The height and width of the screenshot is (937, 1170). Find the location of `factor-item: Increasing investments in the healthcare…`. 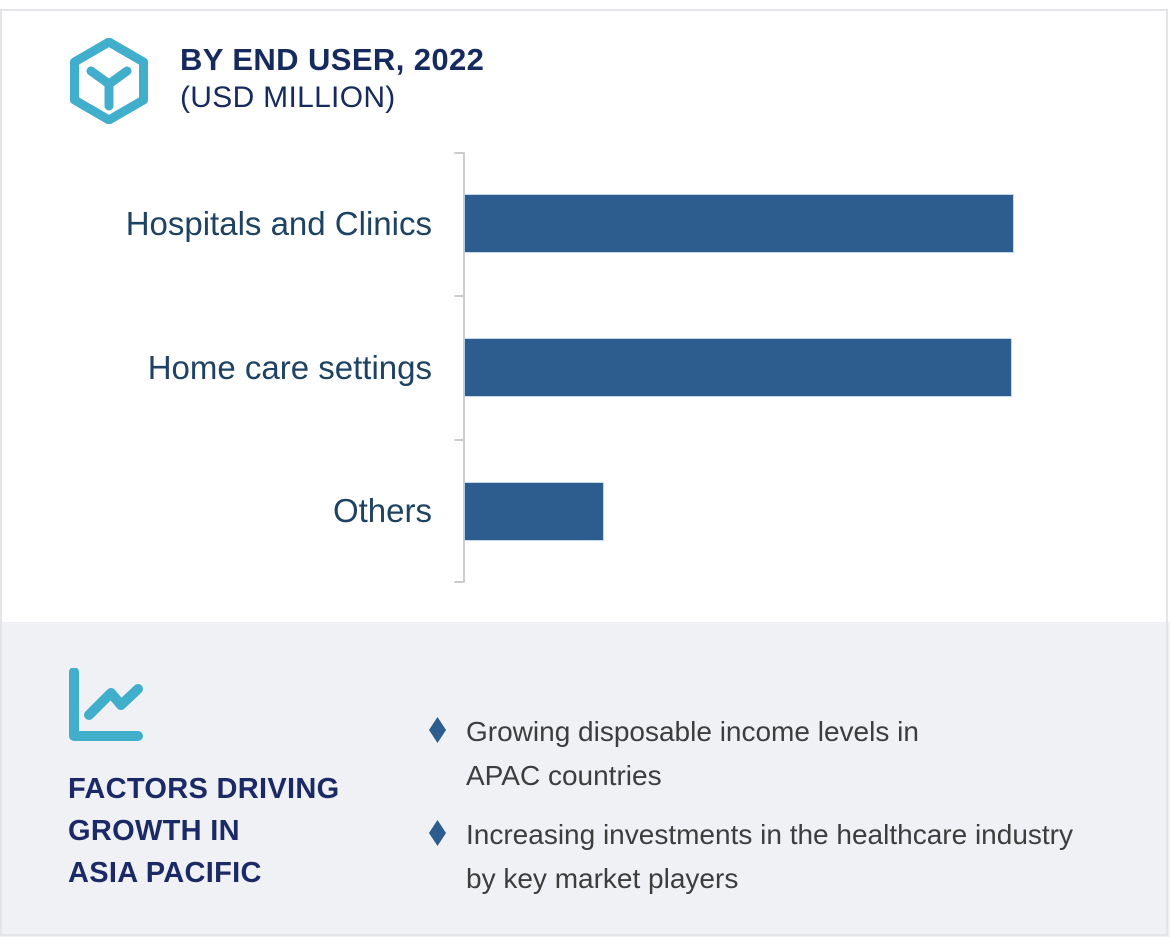

factor-item: Increasing investments in the healthcare… is located at coordinates (784, 857).